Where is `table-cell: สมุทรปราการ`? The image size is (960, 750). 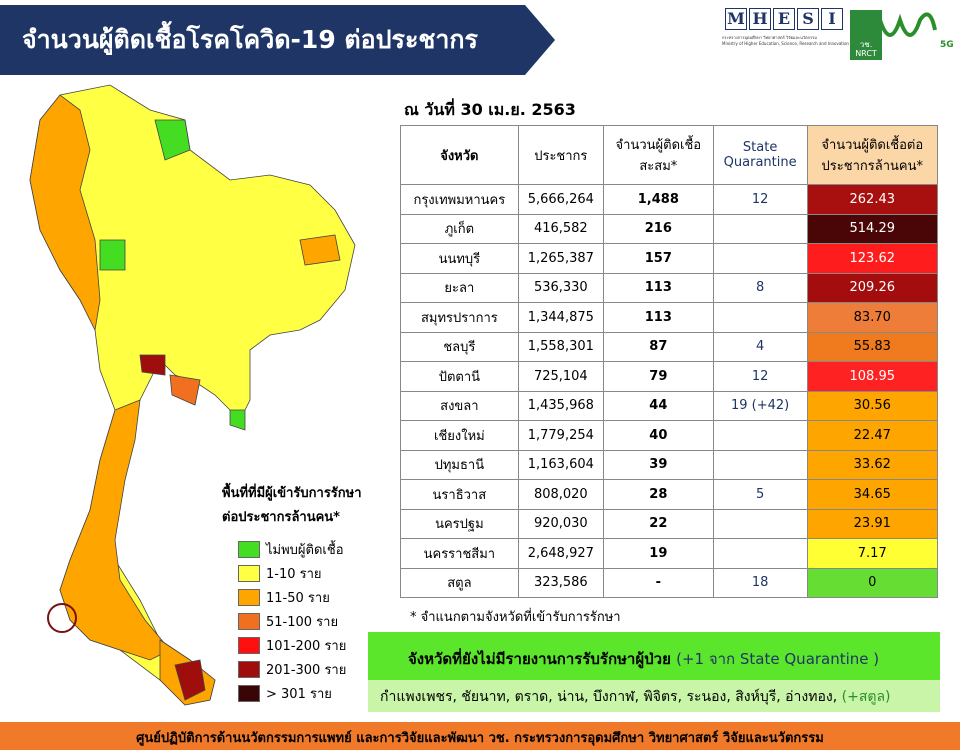 table-cell: สมุทรปราการ is located at coordinates (459, 317).